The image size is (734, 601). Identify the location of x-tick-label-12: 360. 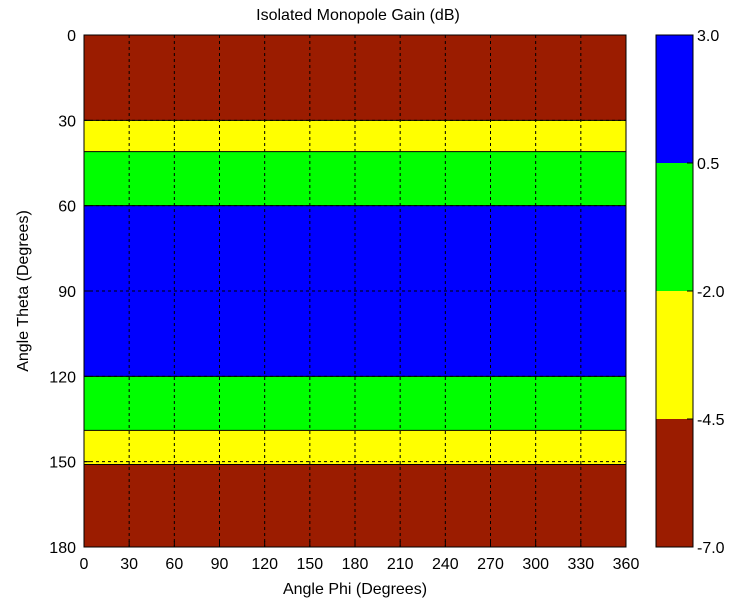
(626, 564).